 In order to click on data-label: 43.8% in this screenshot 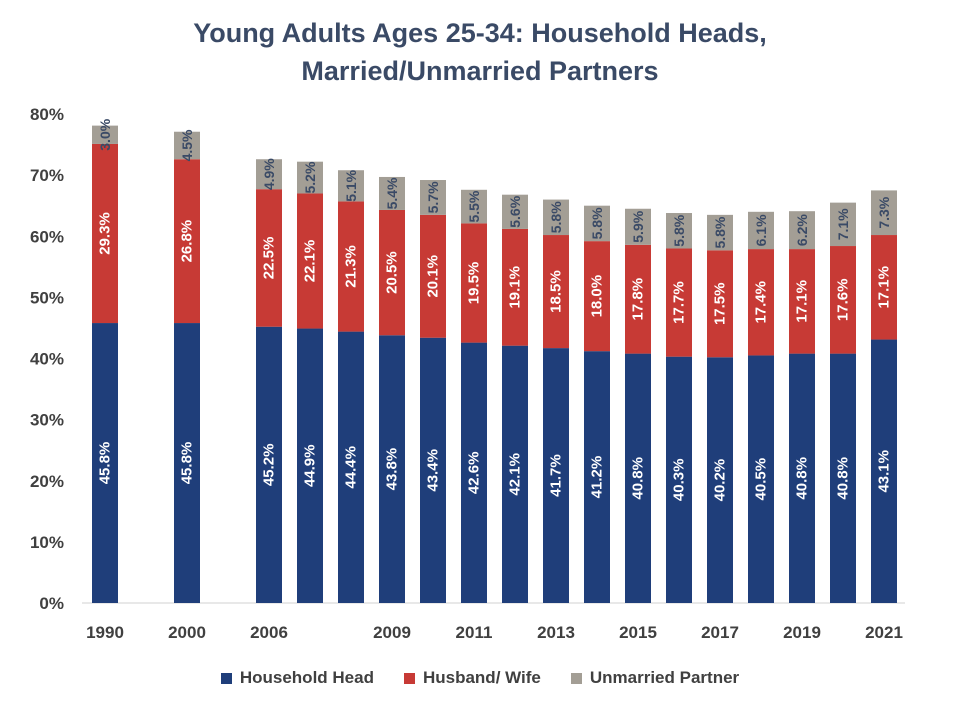, I will do `click(392, 469)`.